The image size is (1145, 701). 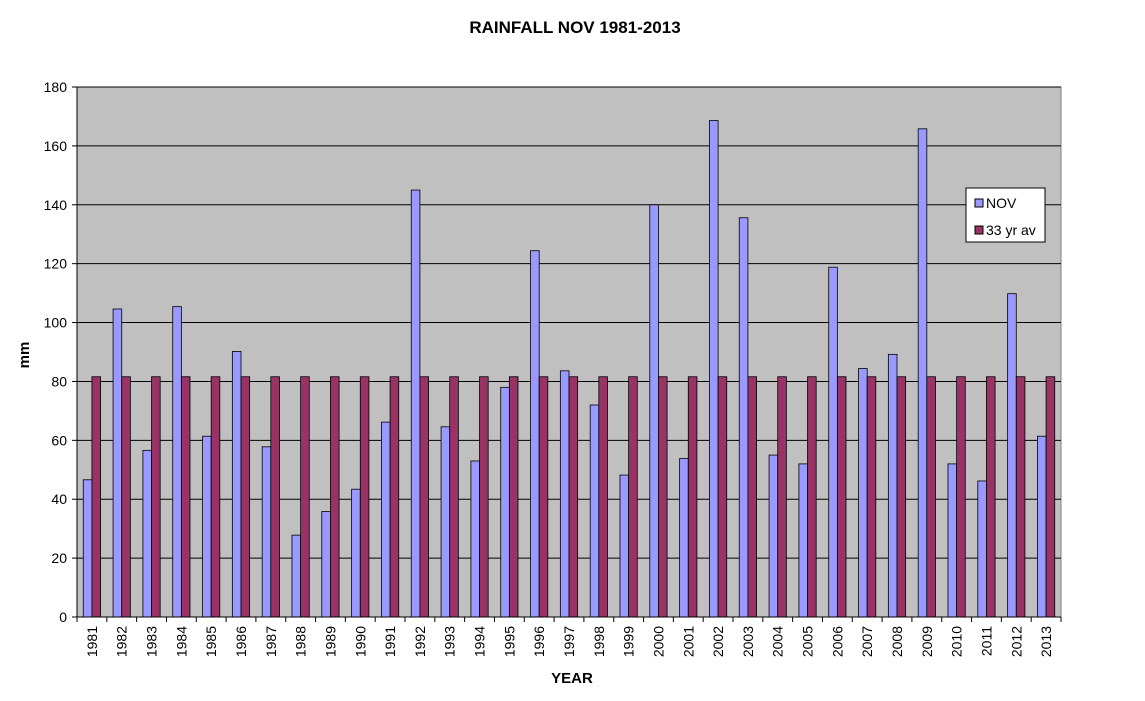 What do you see at coordinates (629, 641) in the screenshot?
I see `x-tick-label: 1999` at bounding box center [629, 641].